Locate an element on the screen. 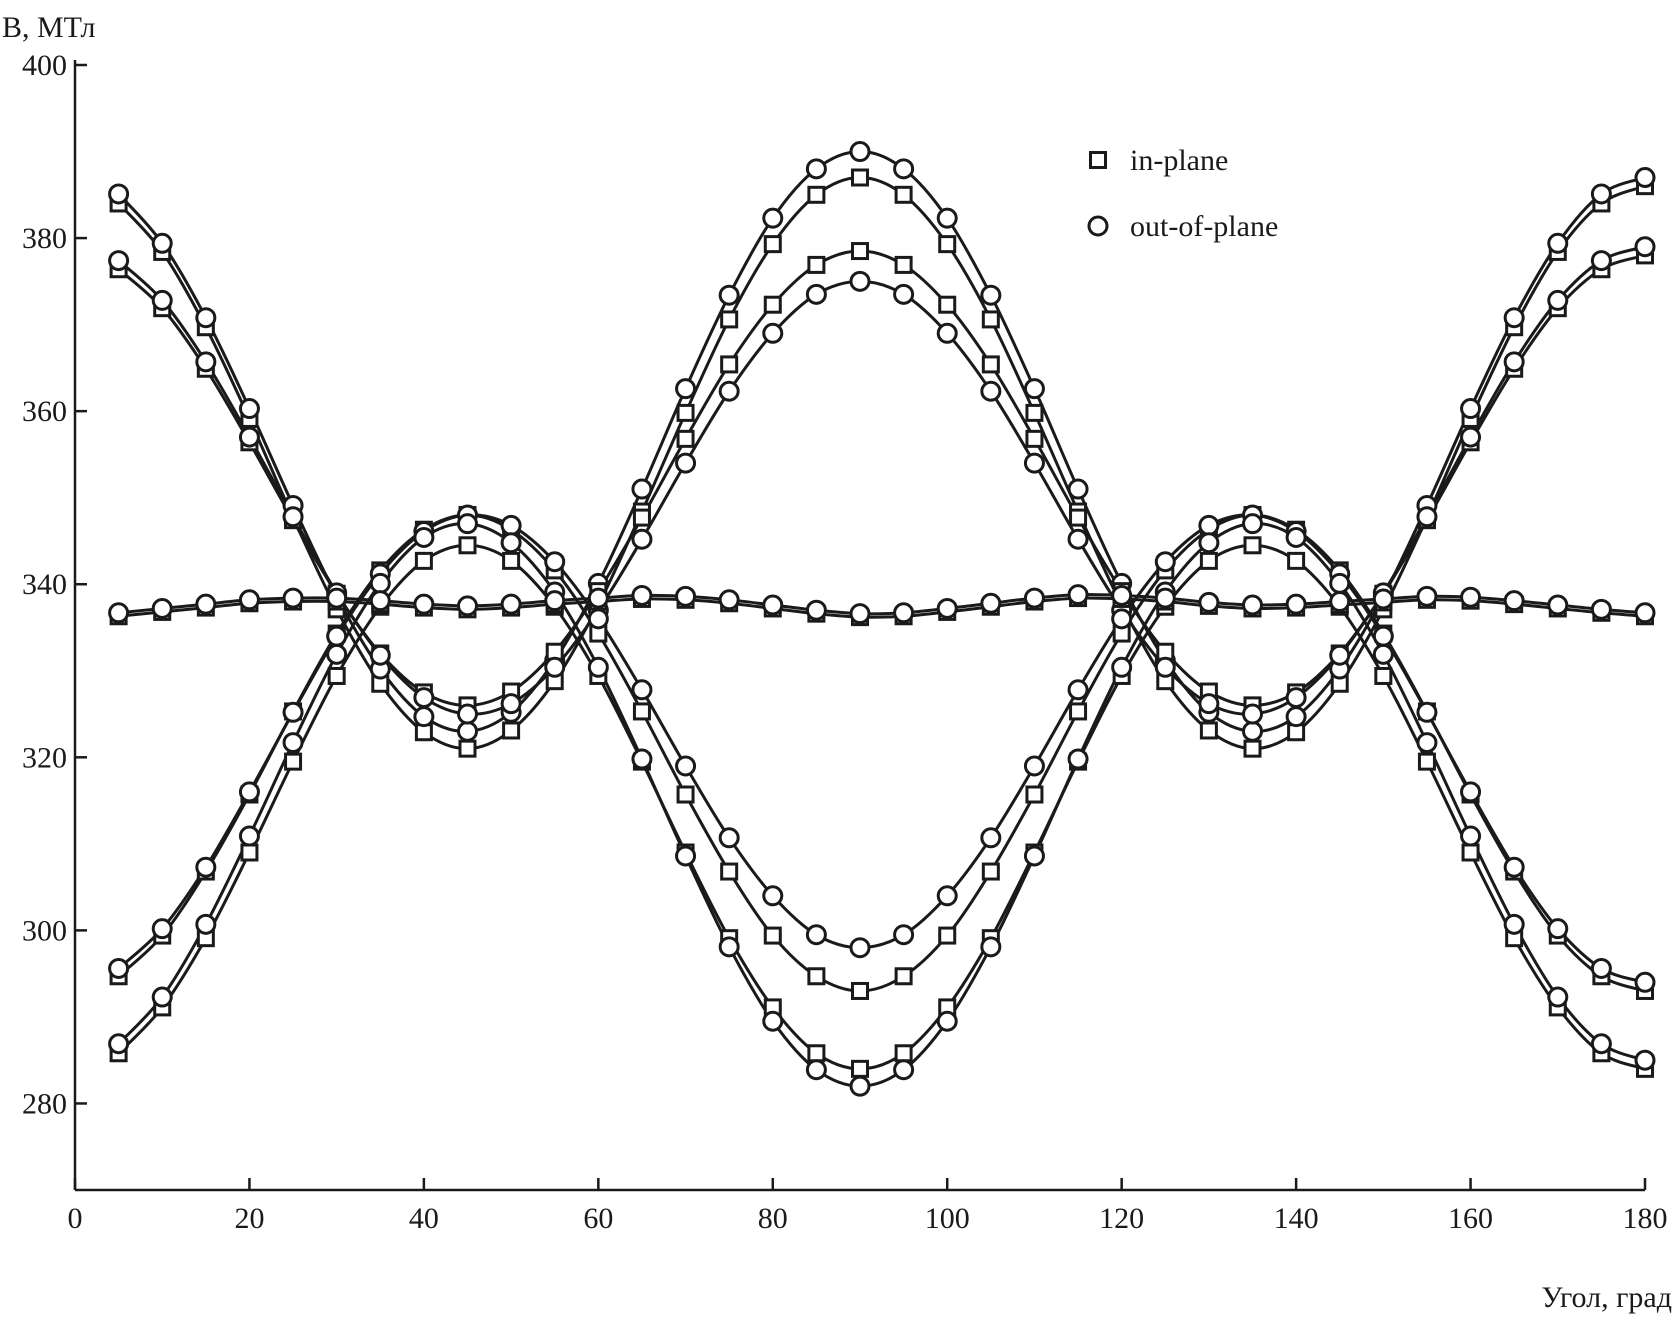 The width and height of the screenshot is (1677, 1341). y-tick-label: 360 is located at coordinates (44, 411).